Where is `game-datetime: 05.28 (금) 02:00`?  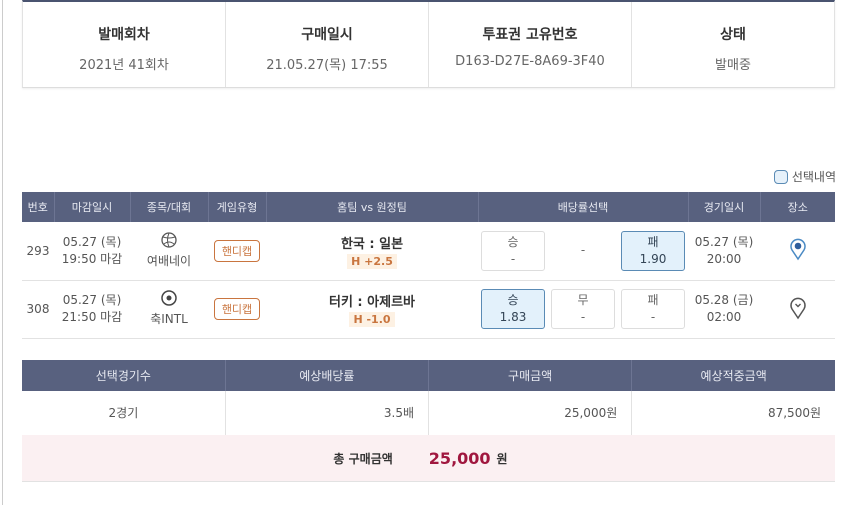 game-datetime: 05.28 (금) 02:00 is located at coordinates (724, 309).